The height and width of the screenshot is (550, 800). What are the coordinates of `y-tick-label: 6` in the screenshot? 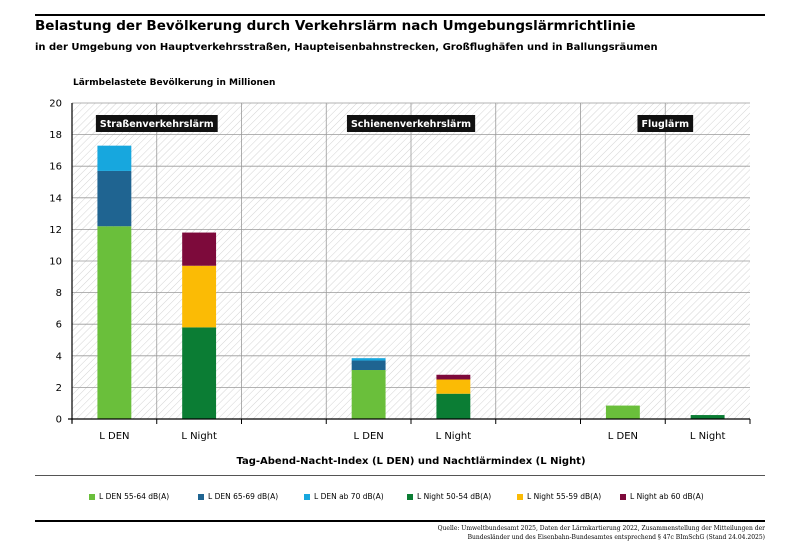 It's located at (59, 325).